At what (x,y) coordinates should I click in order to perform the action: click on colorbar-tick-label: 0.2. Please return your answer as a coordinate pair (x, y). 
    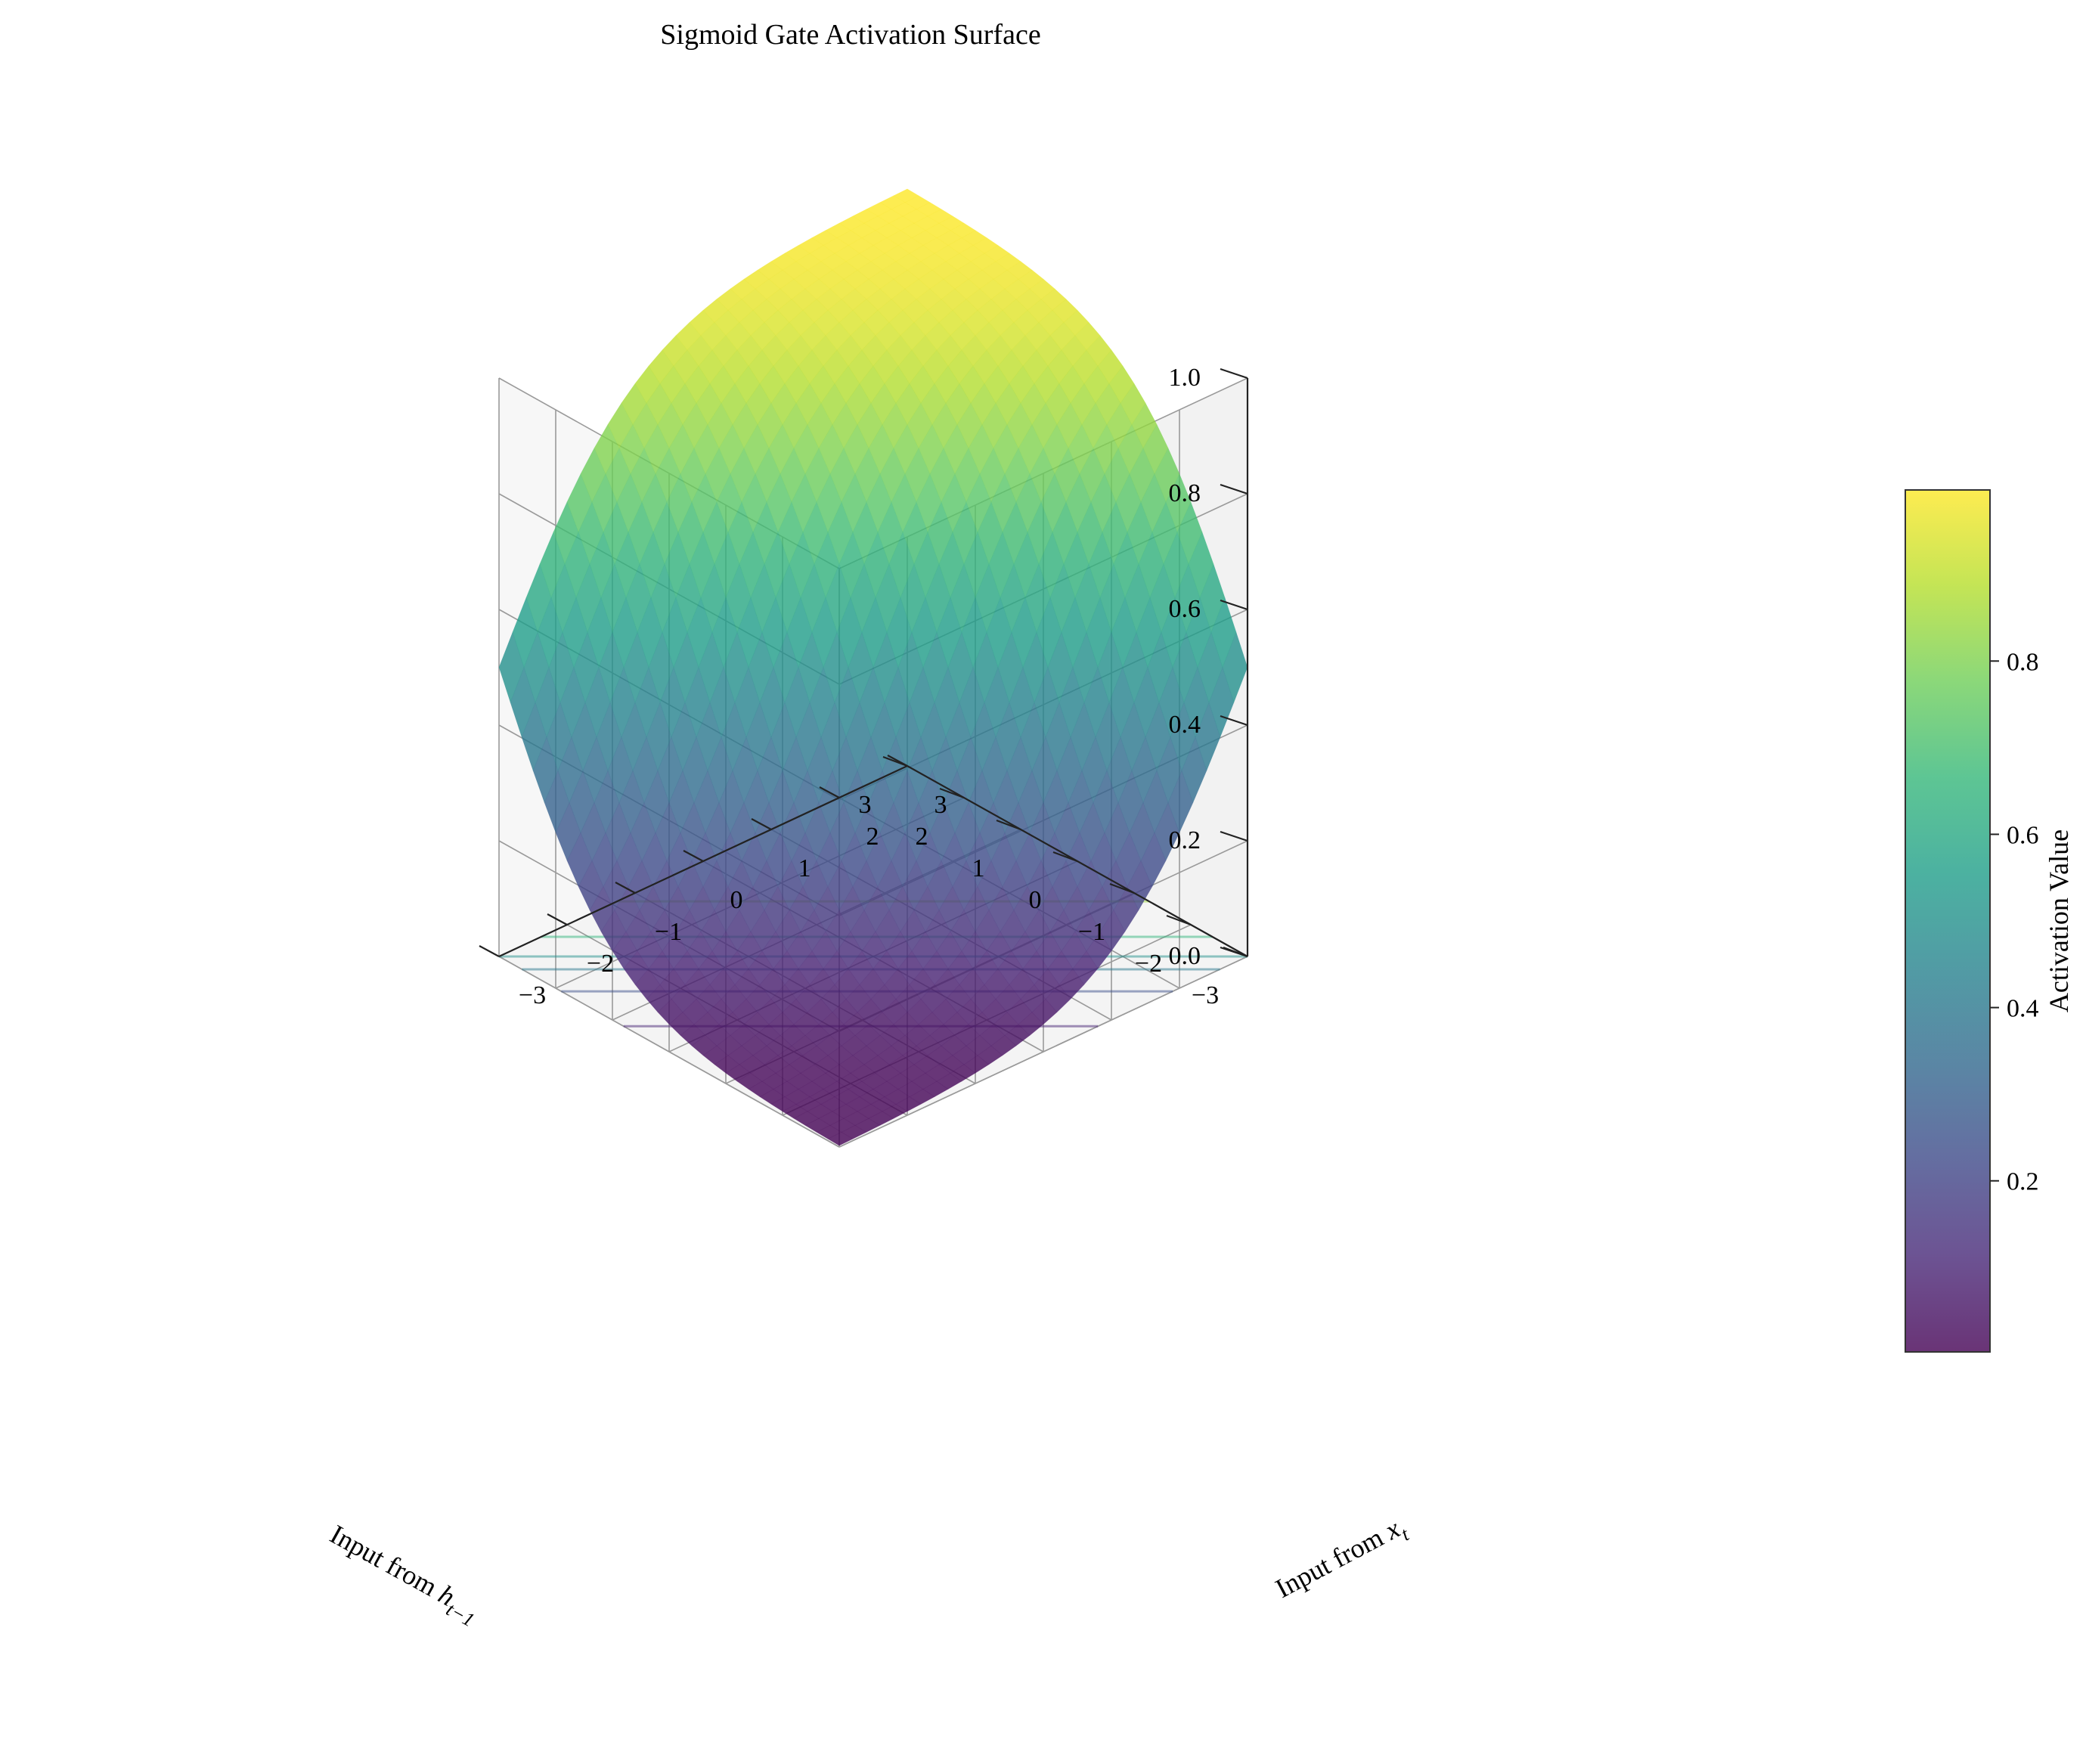
    Looking at the image, I should click on (2023, 1182).